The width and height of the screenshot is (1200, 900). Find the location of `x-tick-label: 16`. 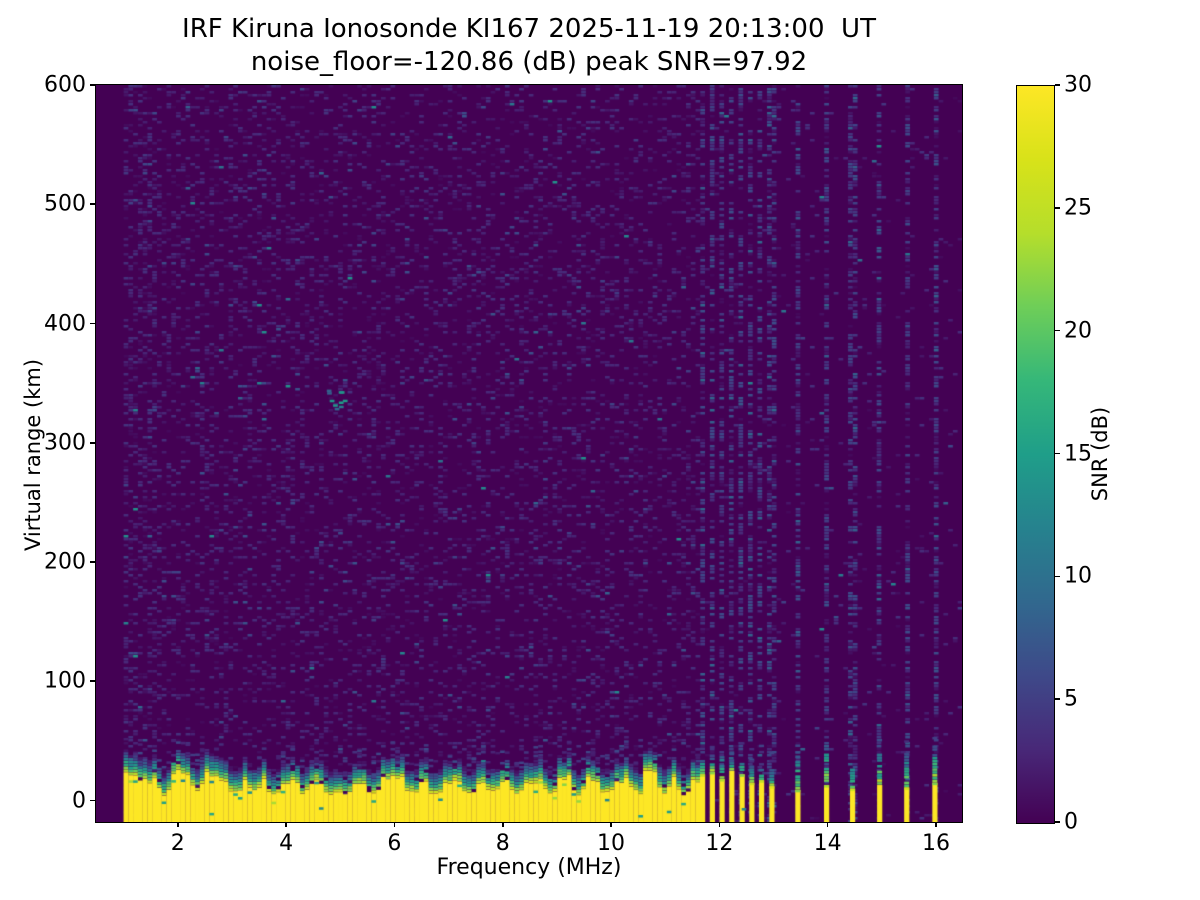

x-tick-label: 16 is located at coordinates (936, 843).